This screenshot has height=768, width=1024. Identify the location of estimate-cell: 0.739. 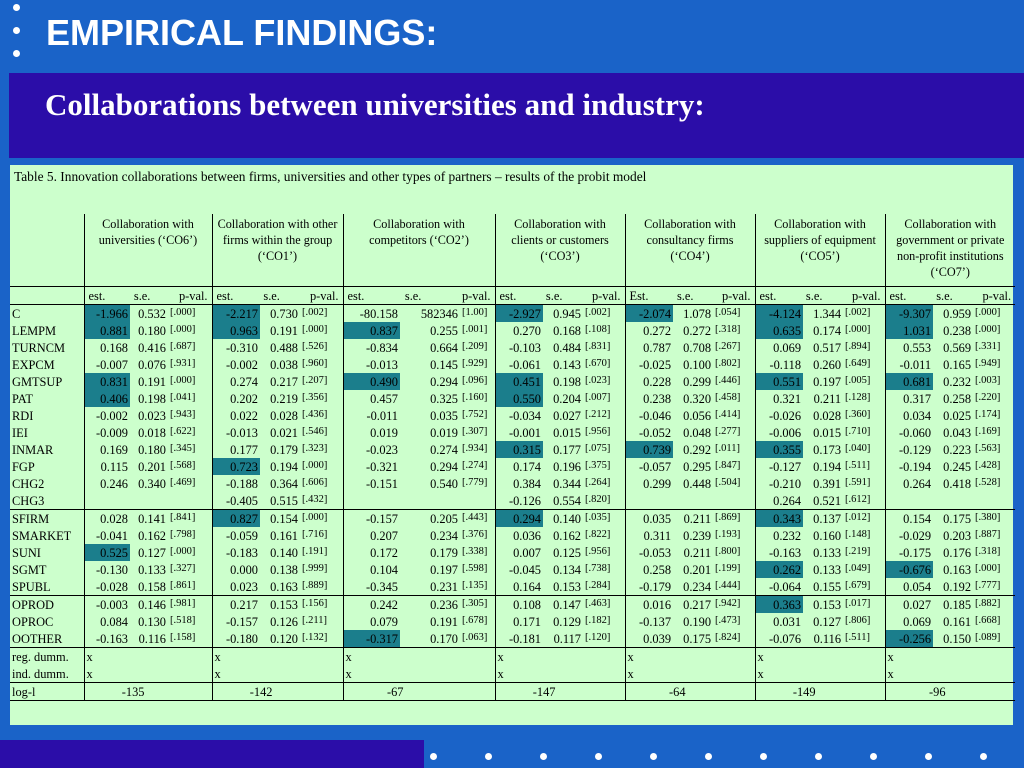
(649, 449).